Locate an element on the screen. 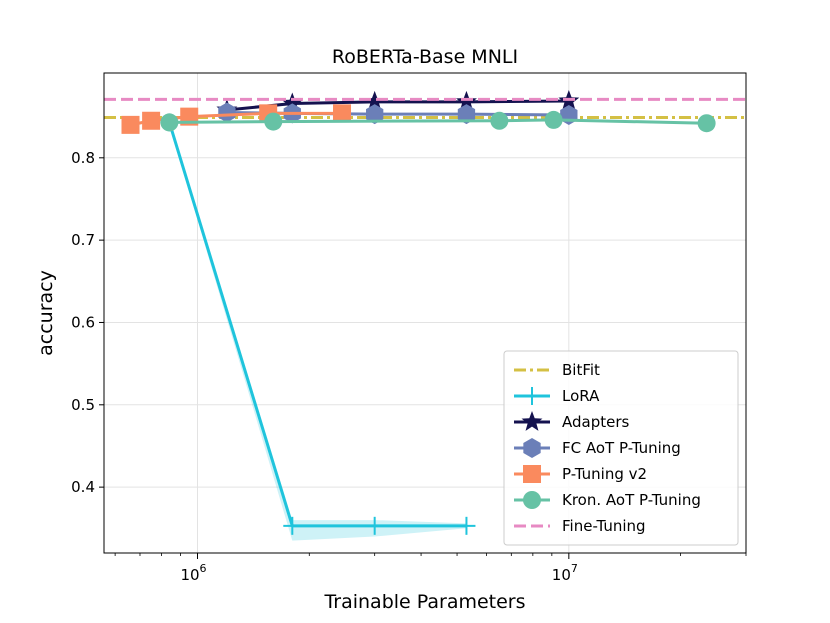  y-tick-label: 0.6 is located at coordinates (83, 322).